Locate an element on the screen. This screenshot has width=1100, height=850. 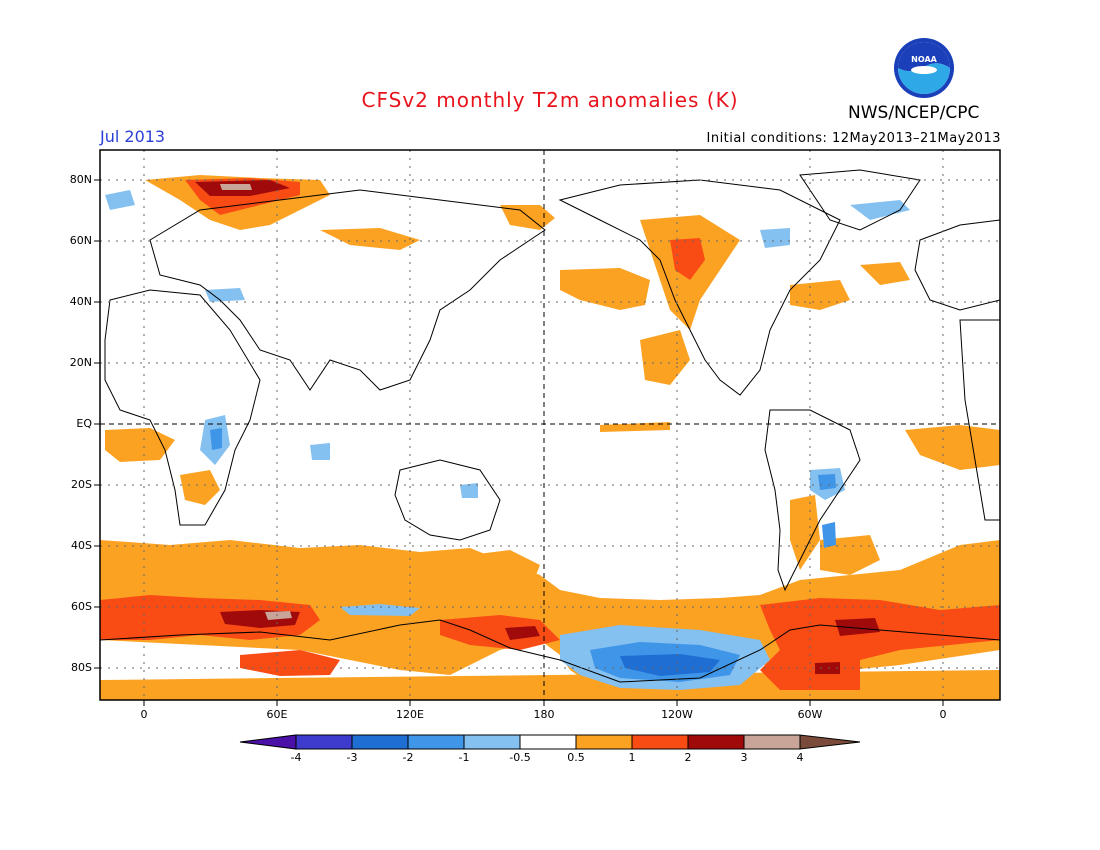
west-us-red is located at coordinates (687, 259).